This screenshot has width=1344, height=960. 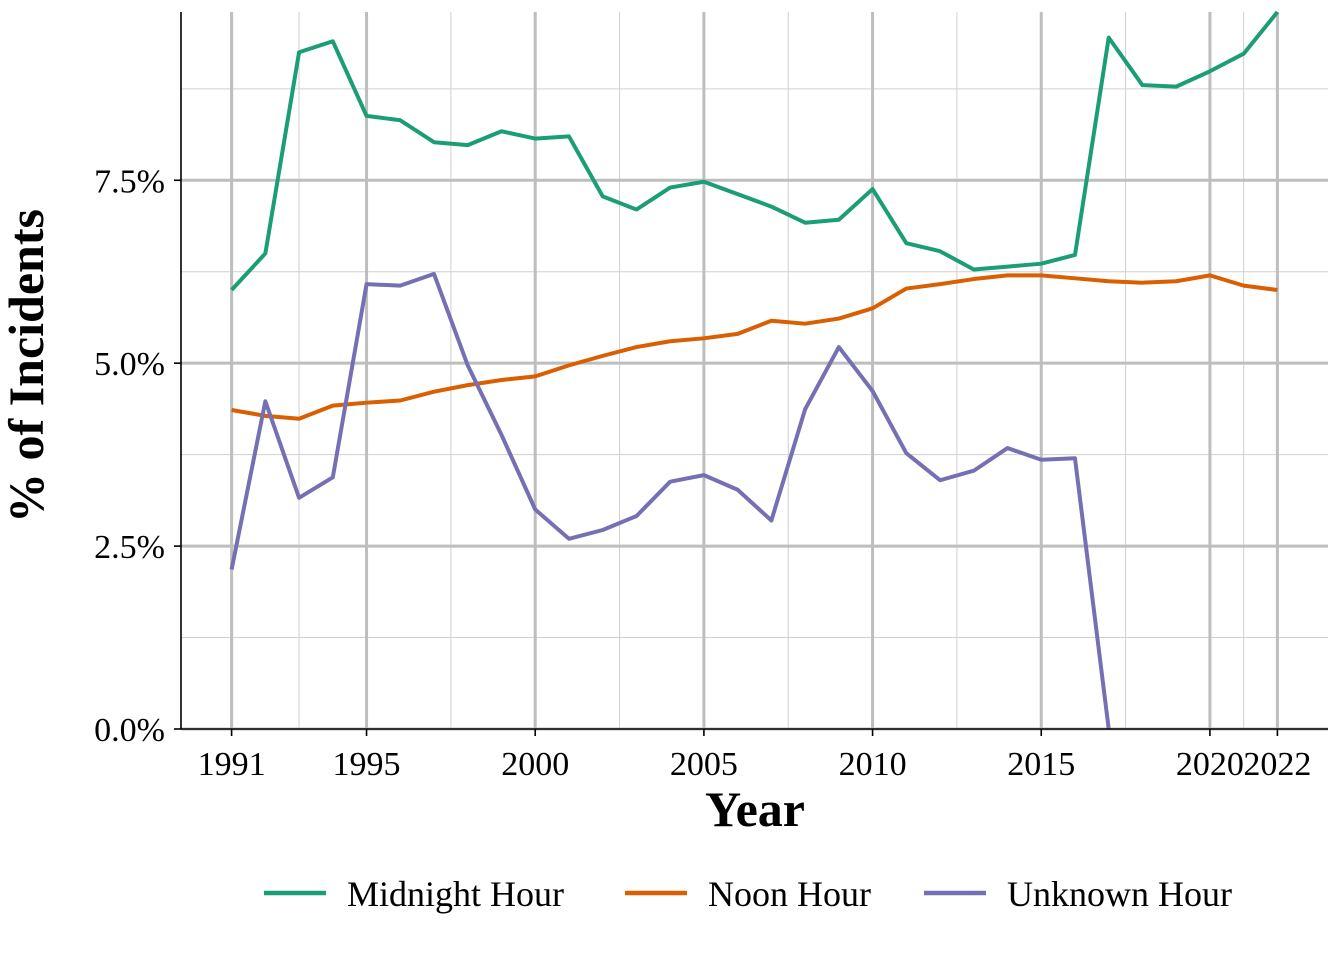 I want to click on x-tick-label: 2022, so click(x=1277, y=764).